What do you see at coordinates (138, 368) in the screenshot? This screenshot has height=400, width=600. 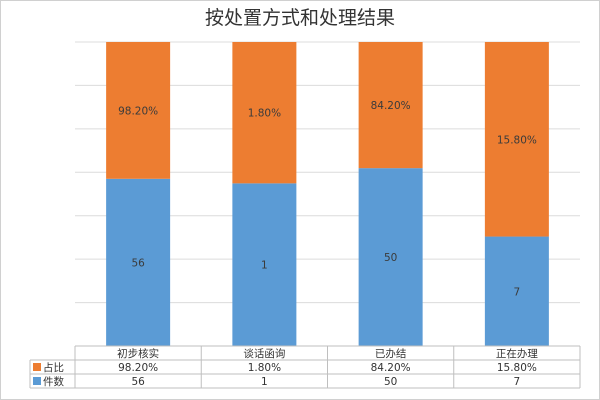 I see `table-cell: 98.20%` at bounding box center [138, 368].